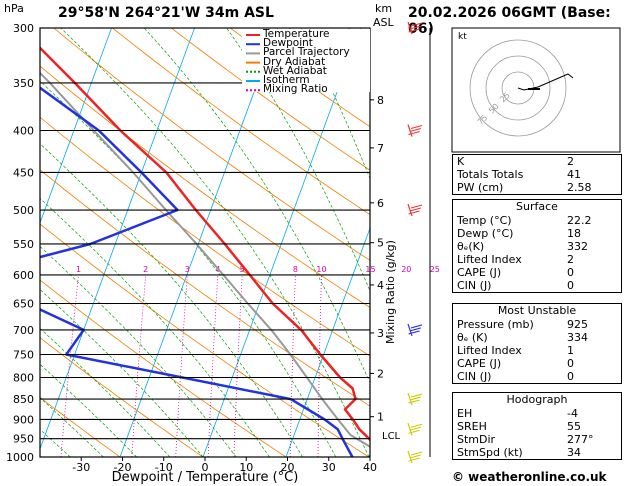  What do you see at coordinates (577, 324) in the screenshot?
I see `row-value: 925` at bounding box center [577, 324].